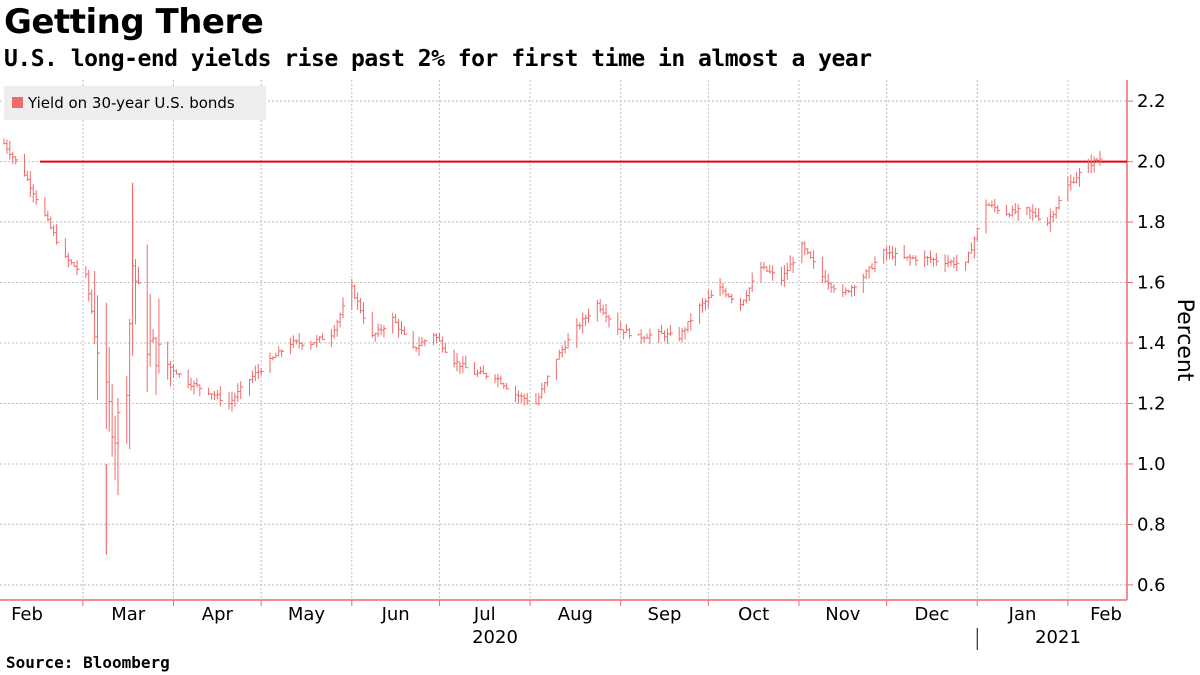 This screenshot has width=1200, height=675. Describe the element at coordinates (842, 614) in the screenshot. I see `x-tick-label: Nov` at that location.